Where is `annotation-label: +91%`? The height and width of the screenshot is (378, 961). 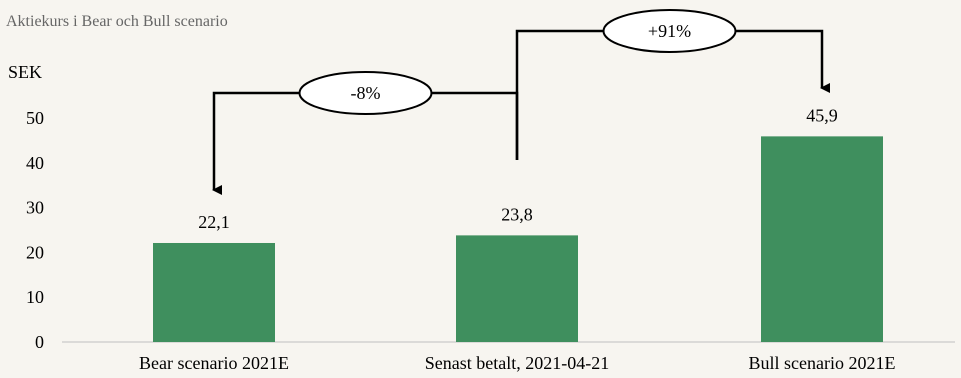 annotation-label: +91% is located at coordinates (669, 31).